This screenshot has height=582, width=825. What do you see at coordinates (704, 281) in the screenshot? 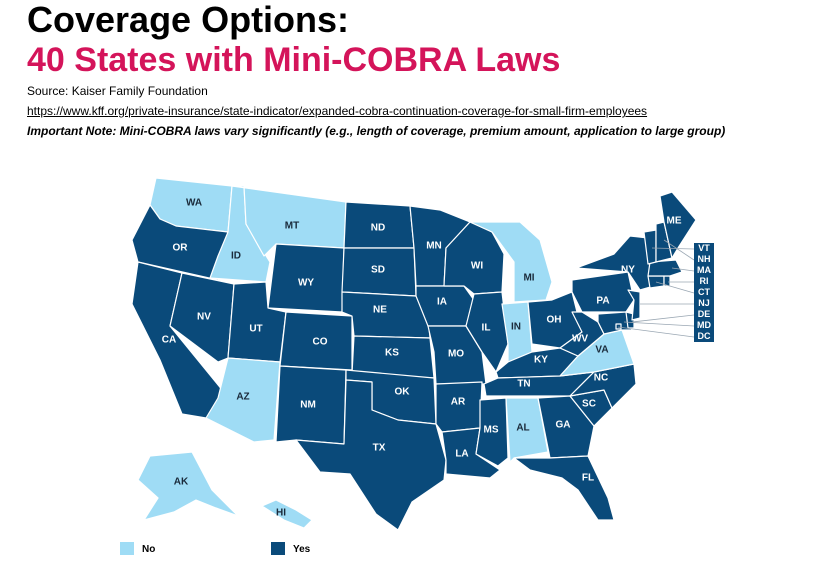
I see `ne-label-RI: RI` at bounding box center [704, 281].